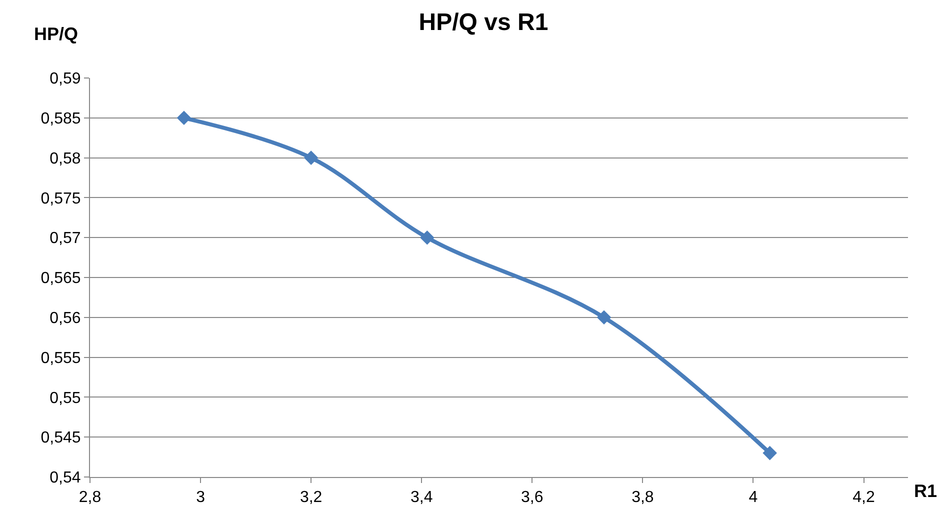 This screenshot has width=948, height=529. What do you see at coordinates (60, 119) in the screenshot?
I see `y-tick-label: 0,585` at bounding box center [60, 119].